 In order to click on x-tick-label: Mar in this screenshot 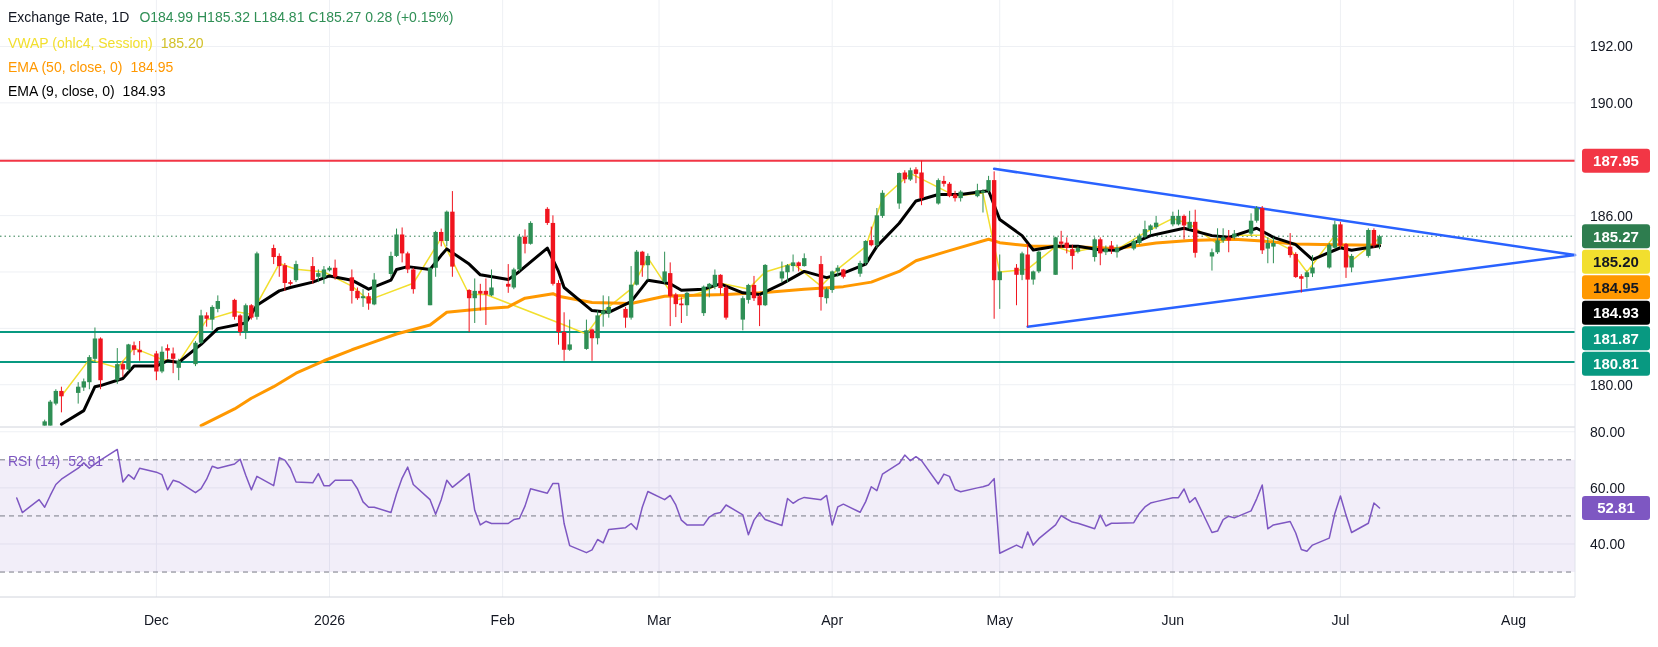, I will do `click(659, 620)`.